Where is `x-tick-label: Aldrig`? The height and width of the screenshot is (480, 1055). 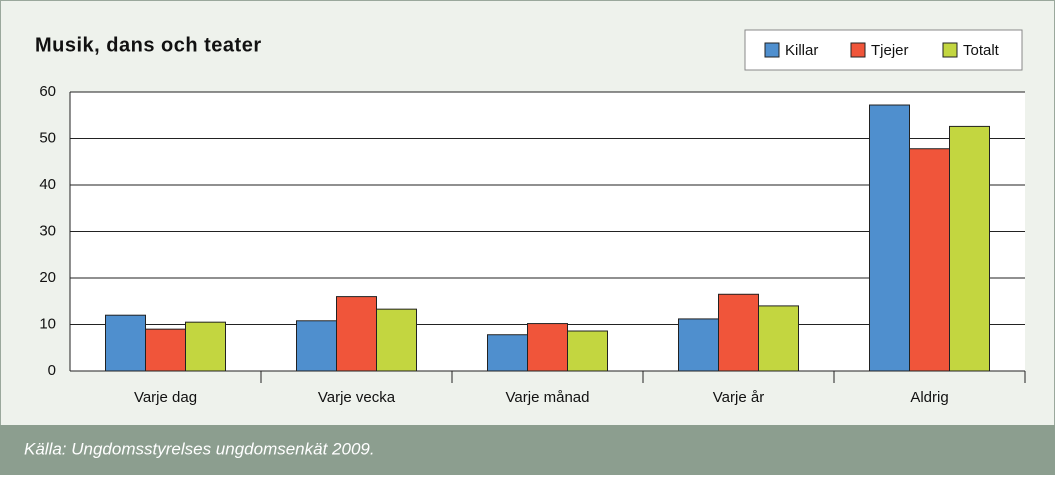
x-tick-label: Aldrig is located at coordinates (929, 397).